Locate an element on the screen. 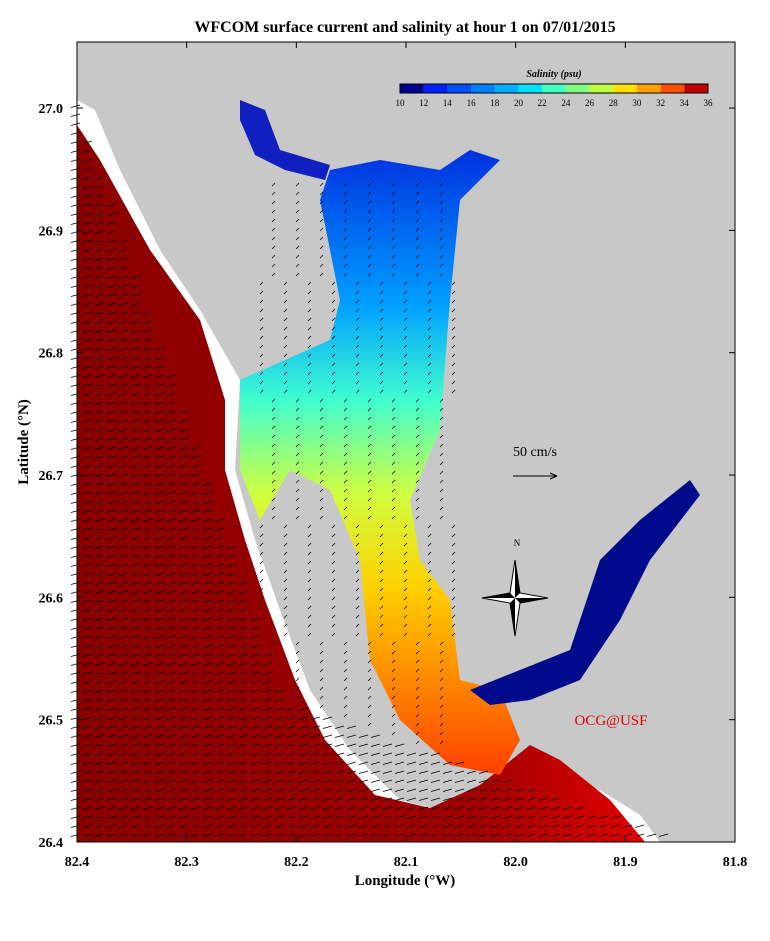  colorbar-tick-label: 22 is located at coordinates (542, 103).